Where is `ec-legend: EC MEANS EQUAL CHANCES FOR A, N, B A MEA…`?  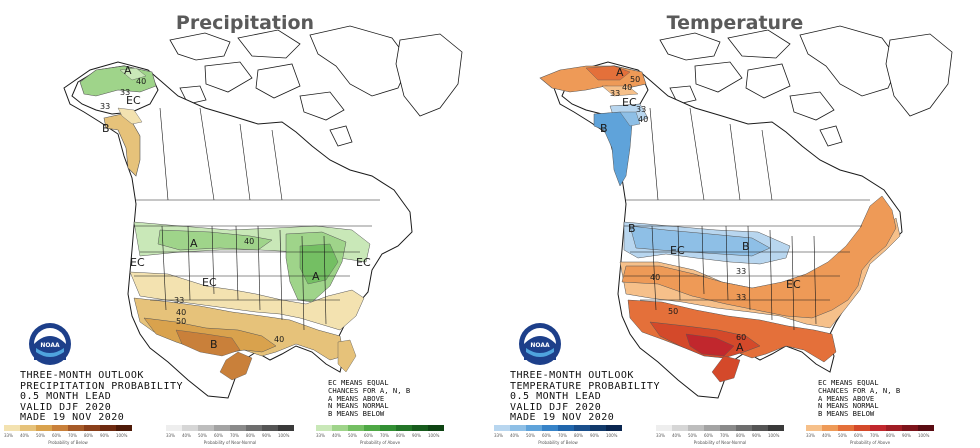
ec-legend: EC MEANS EQUAL CHANCES FOR A, N, B A MEA… is located at coordinates (859, 398).